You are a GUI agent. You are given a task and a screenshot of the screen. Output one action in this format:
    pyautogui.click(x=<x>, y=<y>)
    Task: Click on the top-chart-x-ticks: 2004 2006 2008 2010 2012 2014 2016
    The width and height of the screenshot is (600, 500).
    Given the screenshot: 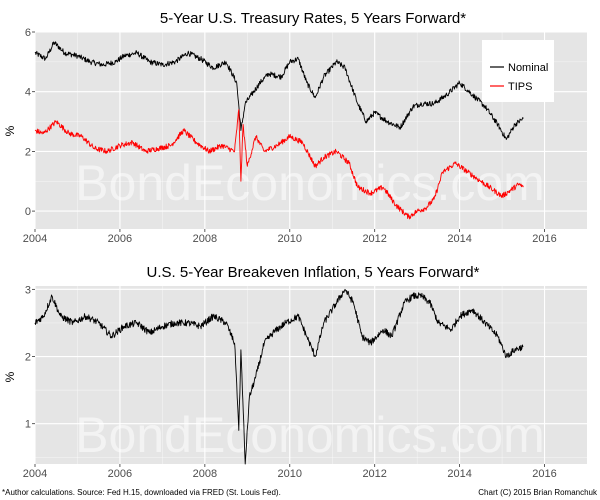 What is the action you would take?
    pyautogui.click(x=290, y=237)
    